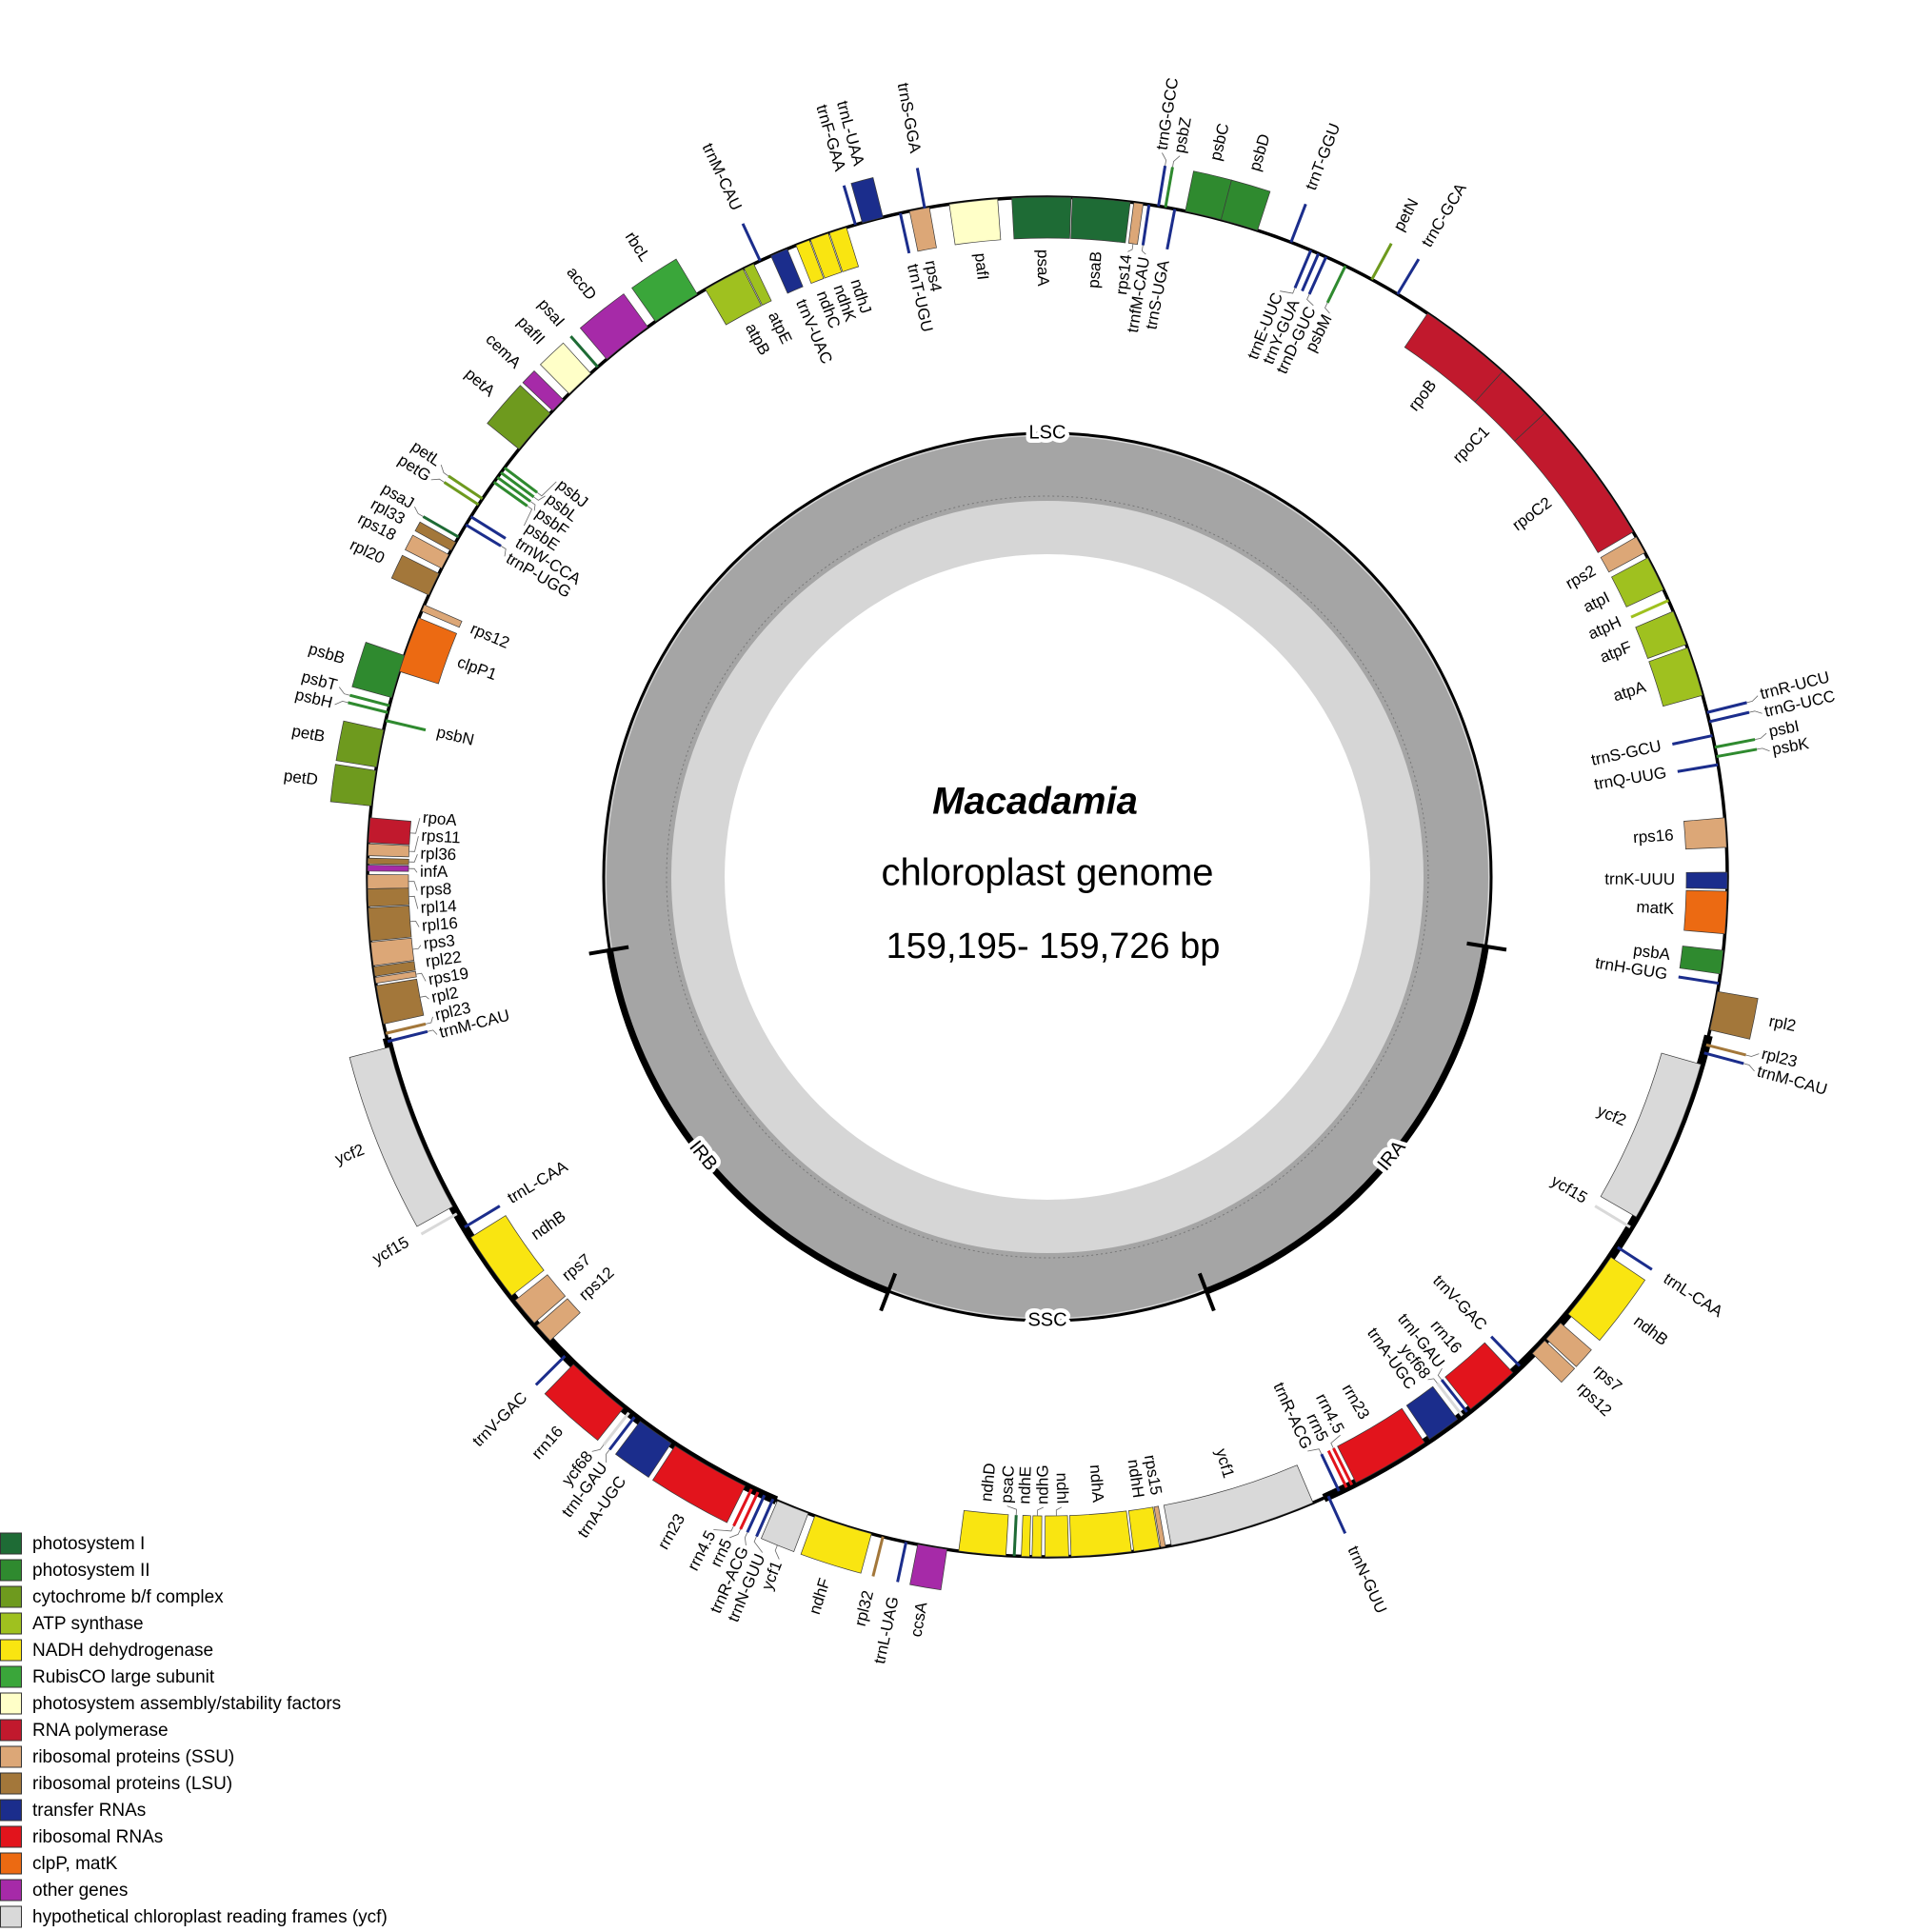  Describe the element at coordinates (439, 924) in the screenshot. I see `gene-label: rpl16` at that location.